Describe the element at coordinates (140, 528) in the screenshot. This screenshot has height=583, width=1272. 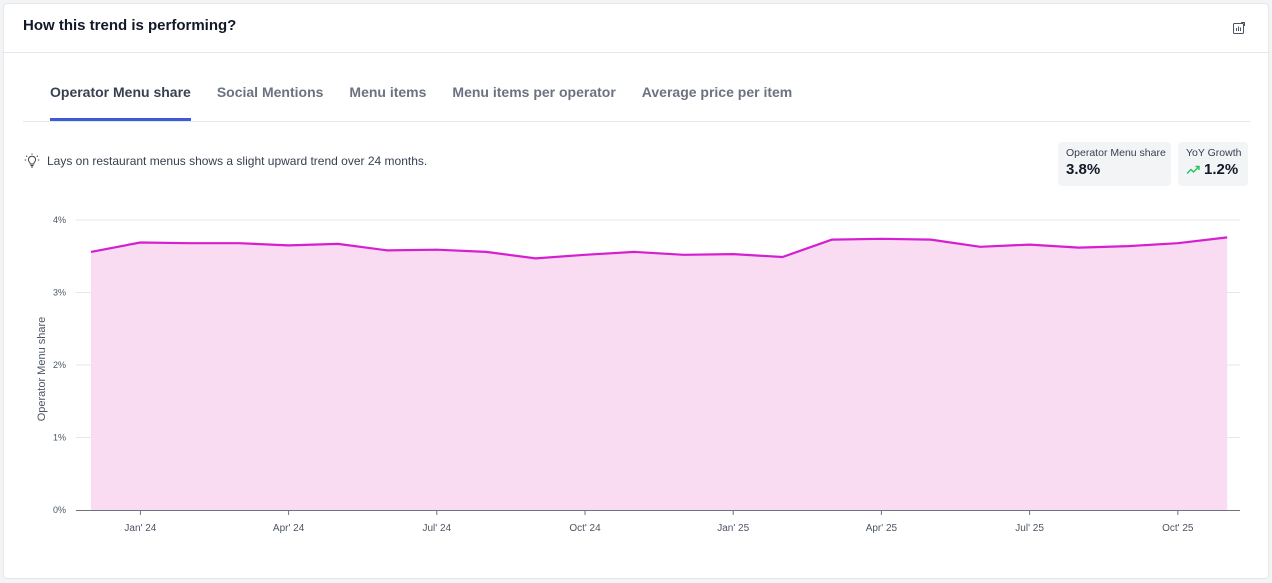
I see `x-tick-label: Jan' 24` at that location.